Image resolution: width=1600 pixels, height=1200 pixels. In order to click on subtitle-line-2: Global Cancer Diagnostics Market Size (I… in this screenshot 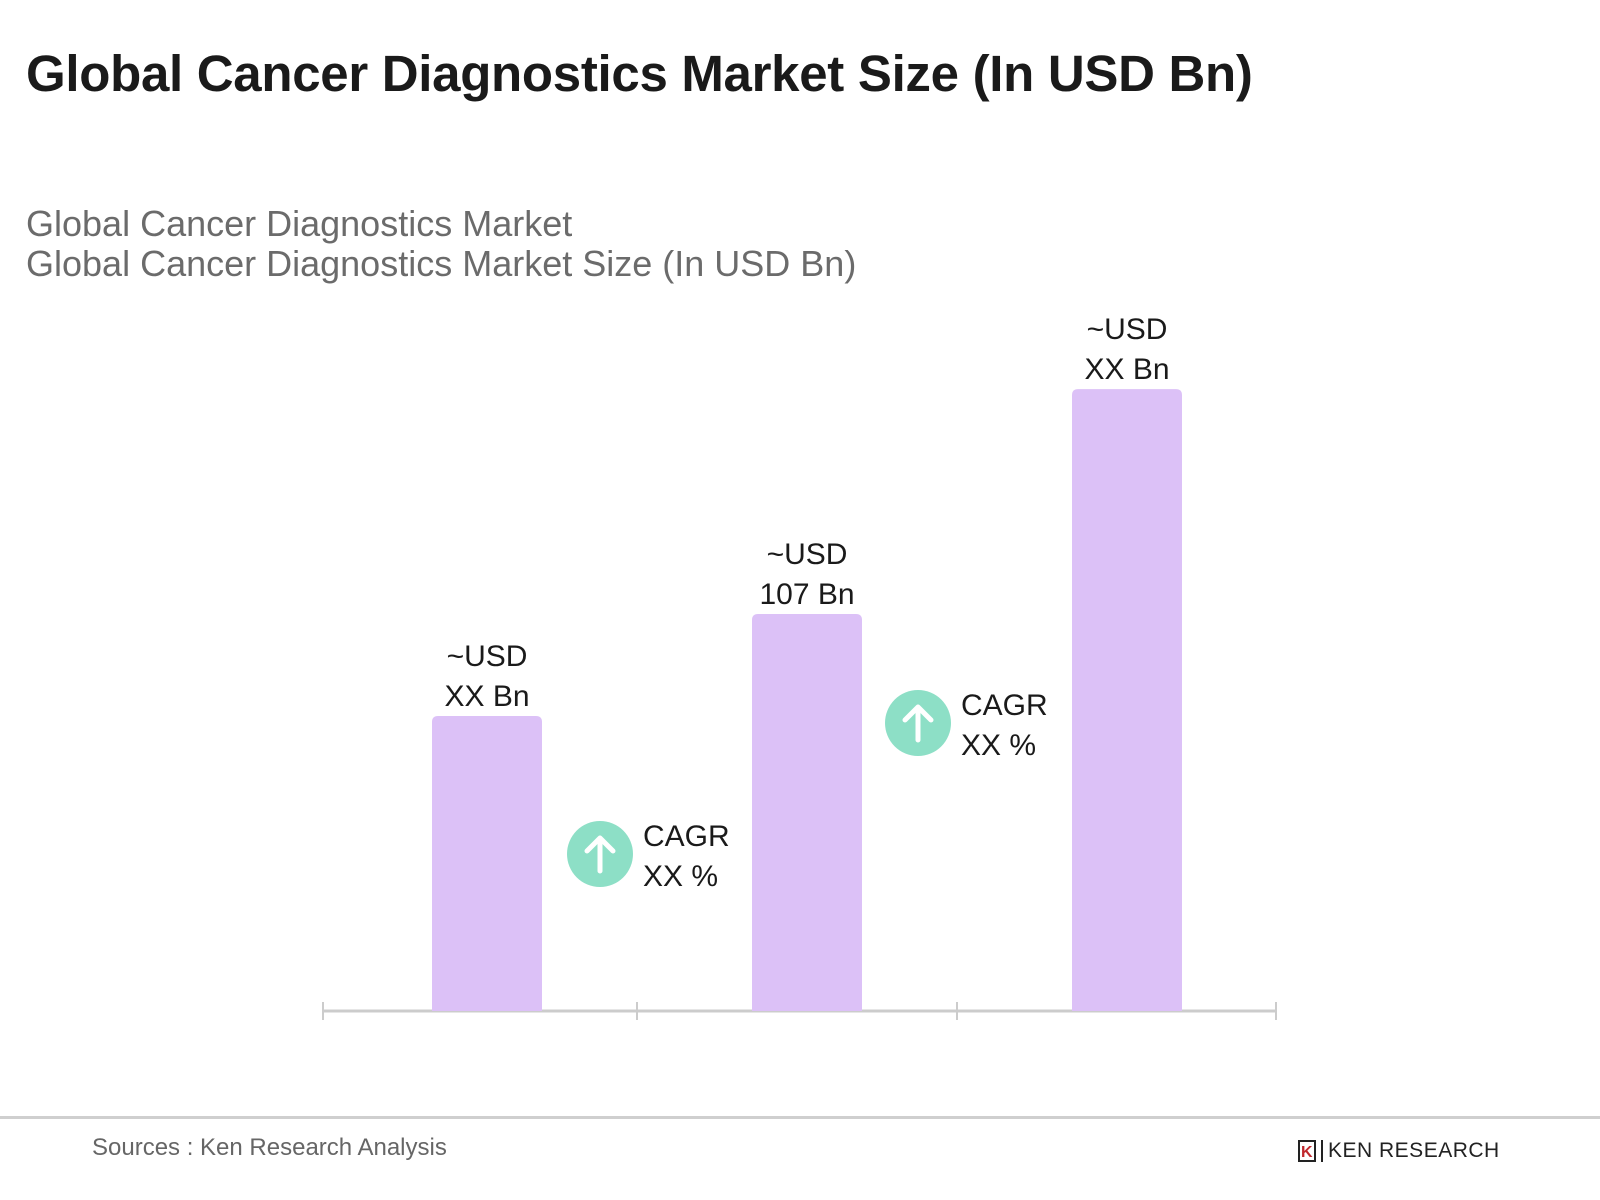, I will do `click(441, 263)`.